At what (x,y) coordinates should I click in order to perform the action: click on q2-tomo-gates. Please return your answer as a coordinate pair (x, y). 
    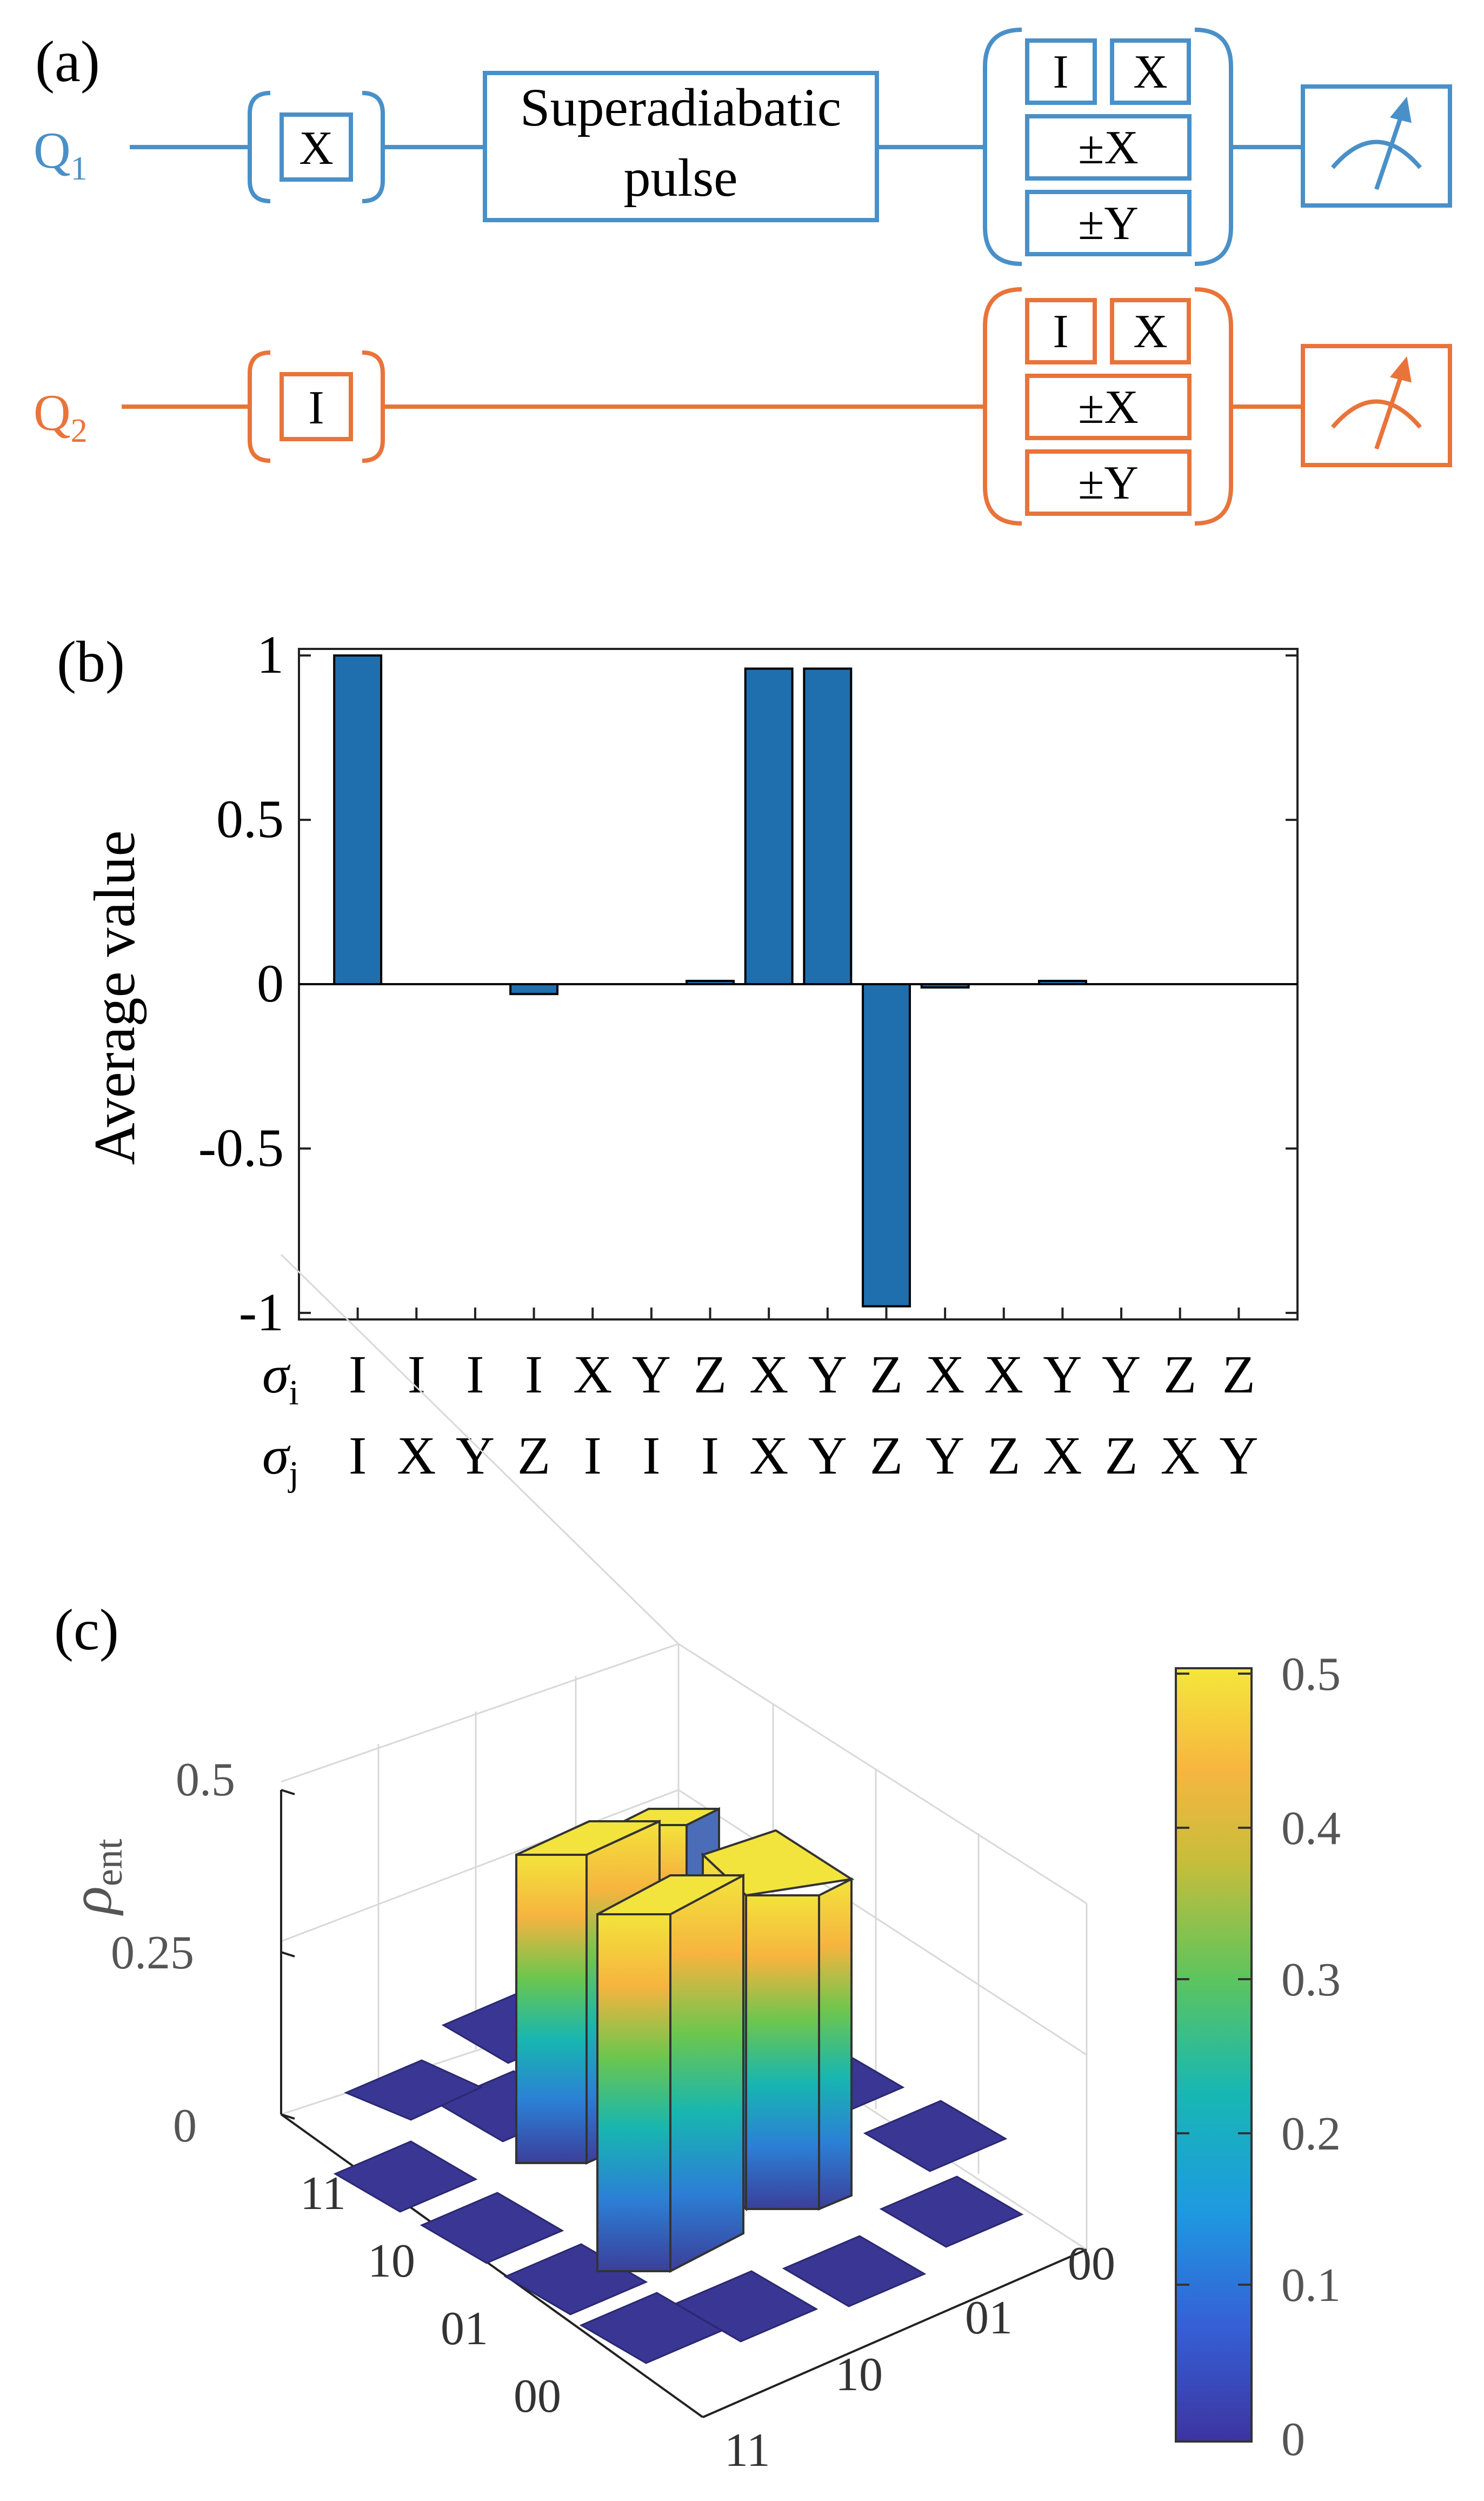
    Looking at the image, I should click on (1108, 407).